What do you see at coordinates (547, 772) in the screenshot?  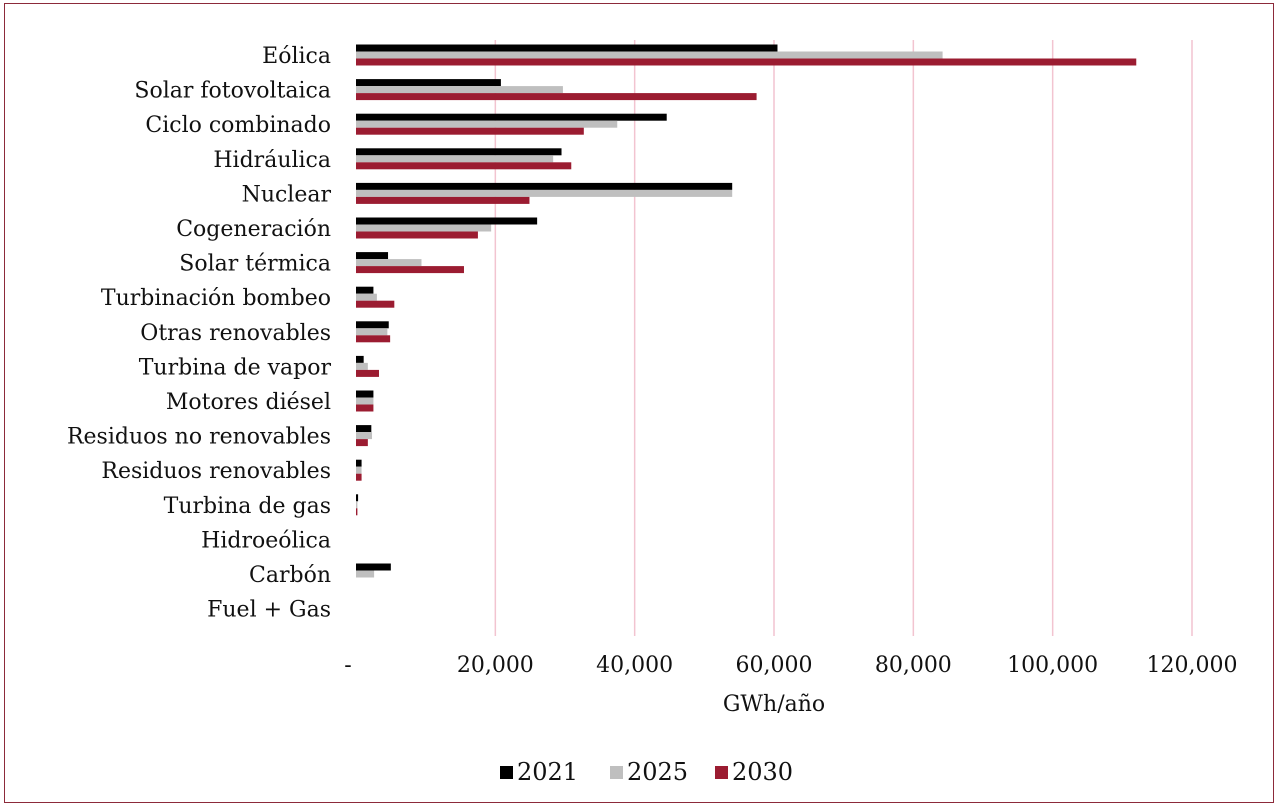 I see `legend-label-2021: 2021` at bounding box center [547, 772].